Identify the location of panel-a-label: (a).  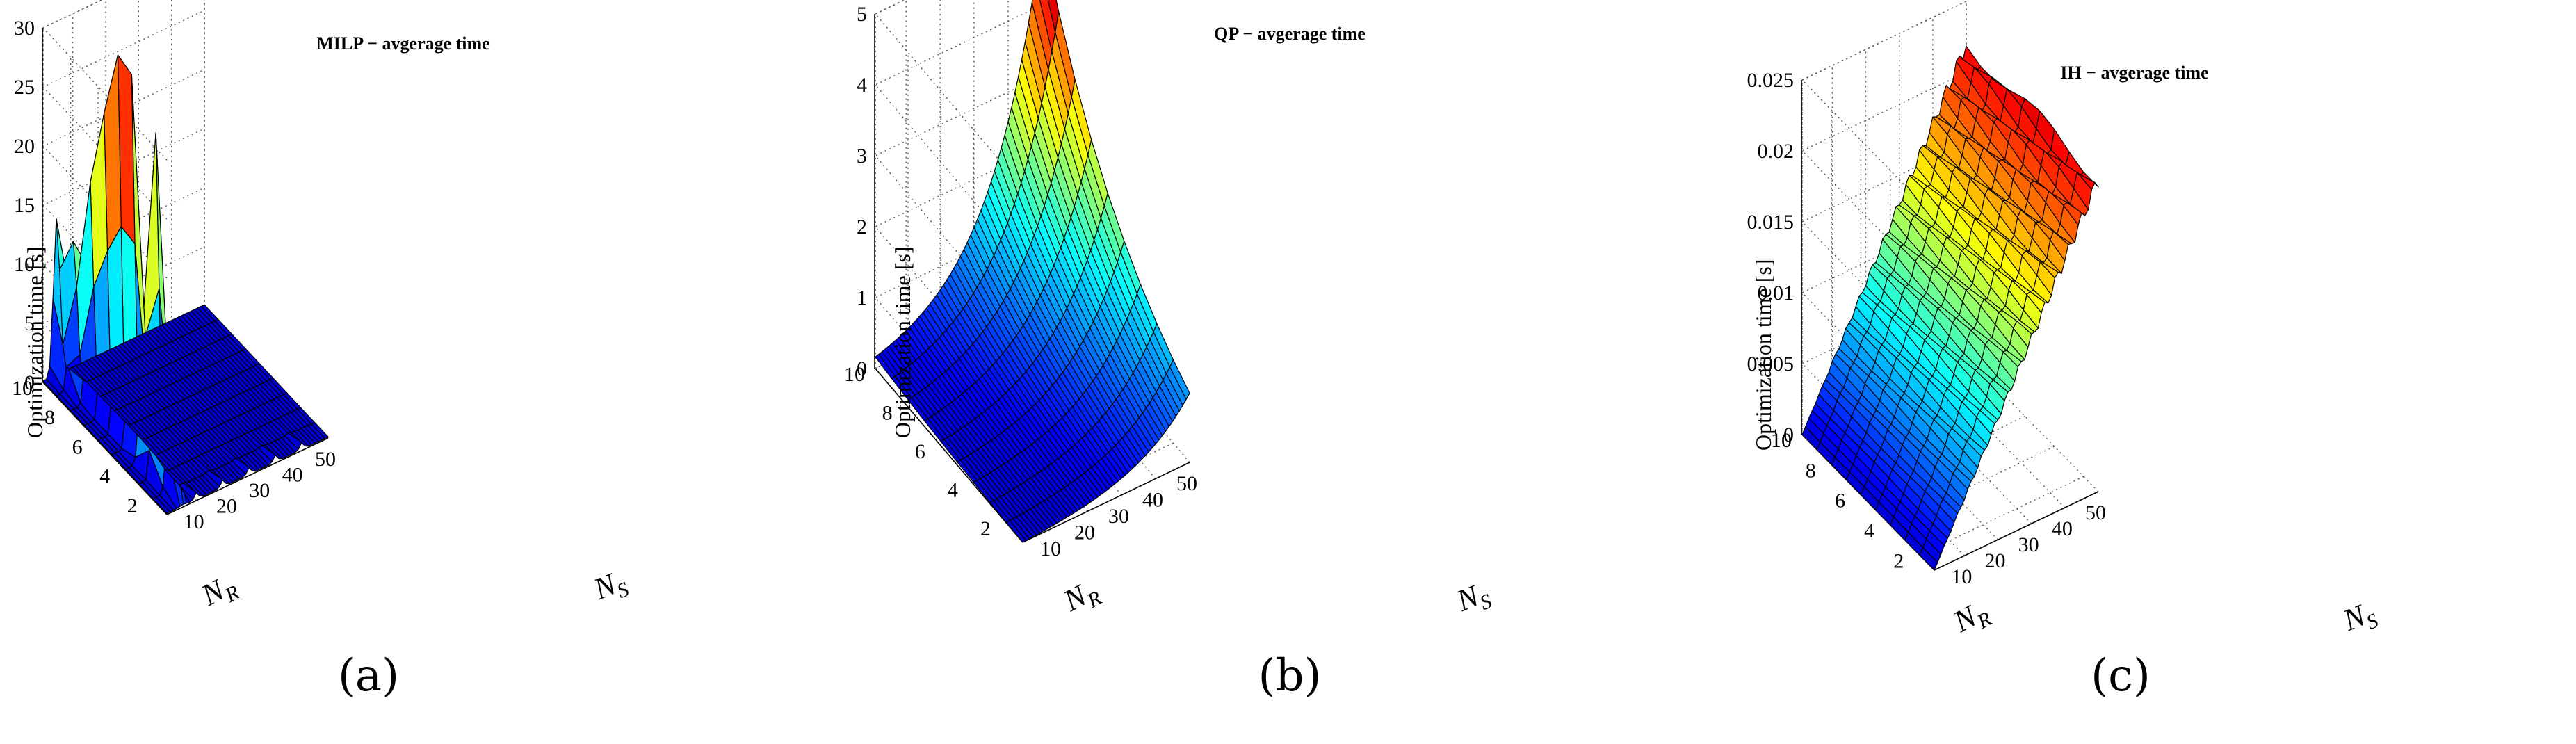
(368, 676).